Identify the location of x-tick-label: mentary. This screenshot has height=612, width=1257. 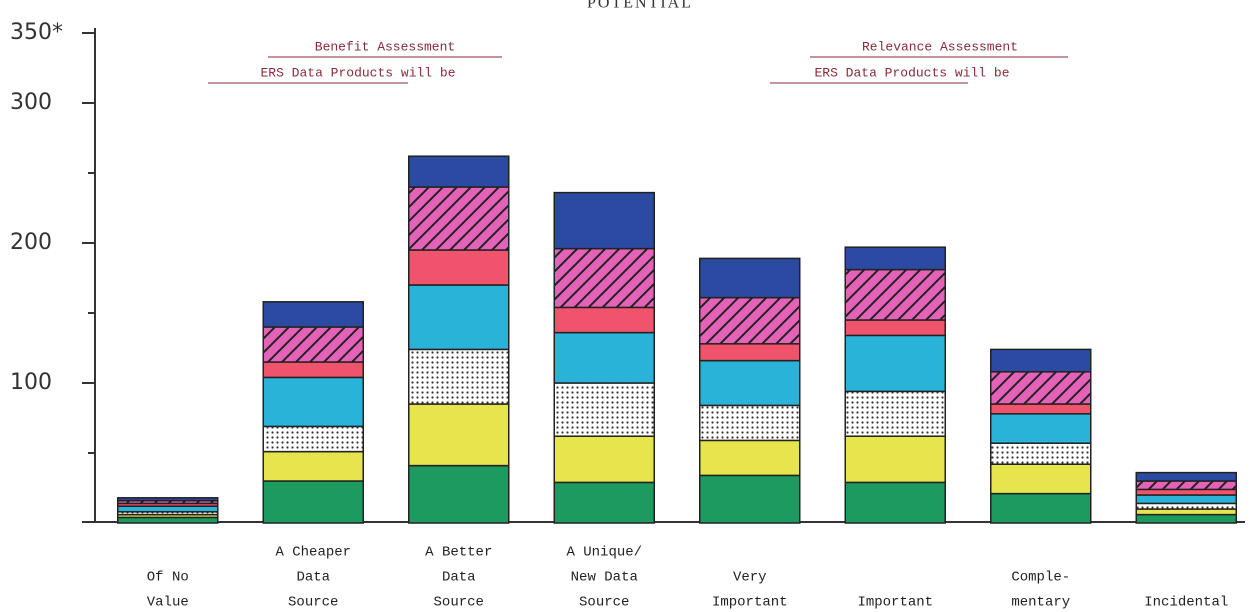
(1040, 603).